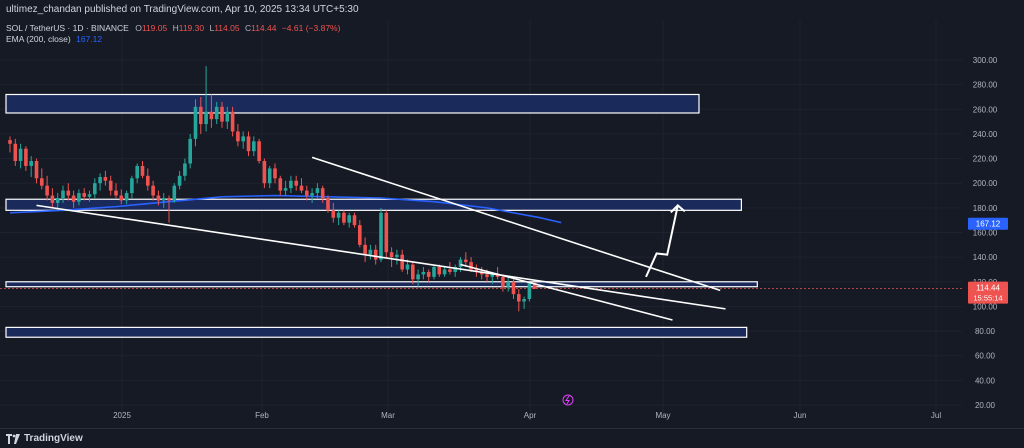 The height and width of the screenshot is (448, 1024). What do you see at coordinates (38, 39) in the screenshot?
I see `ema-label: EMA (200, close)` at bounding box center [38, 39].